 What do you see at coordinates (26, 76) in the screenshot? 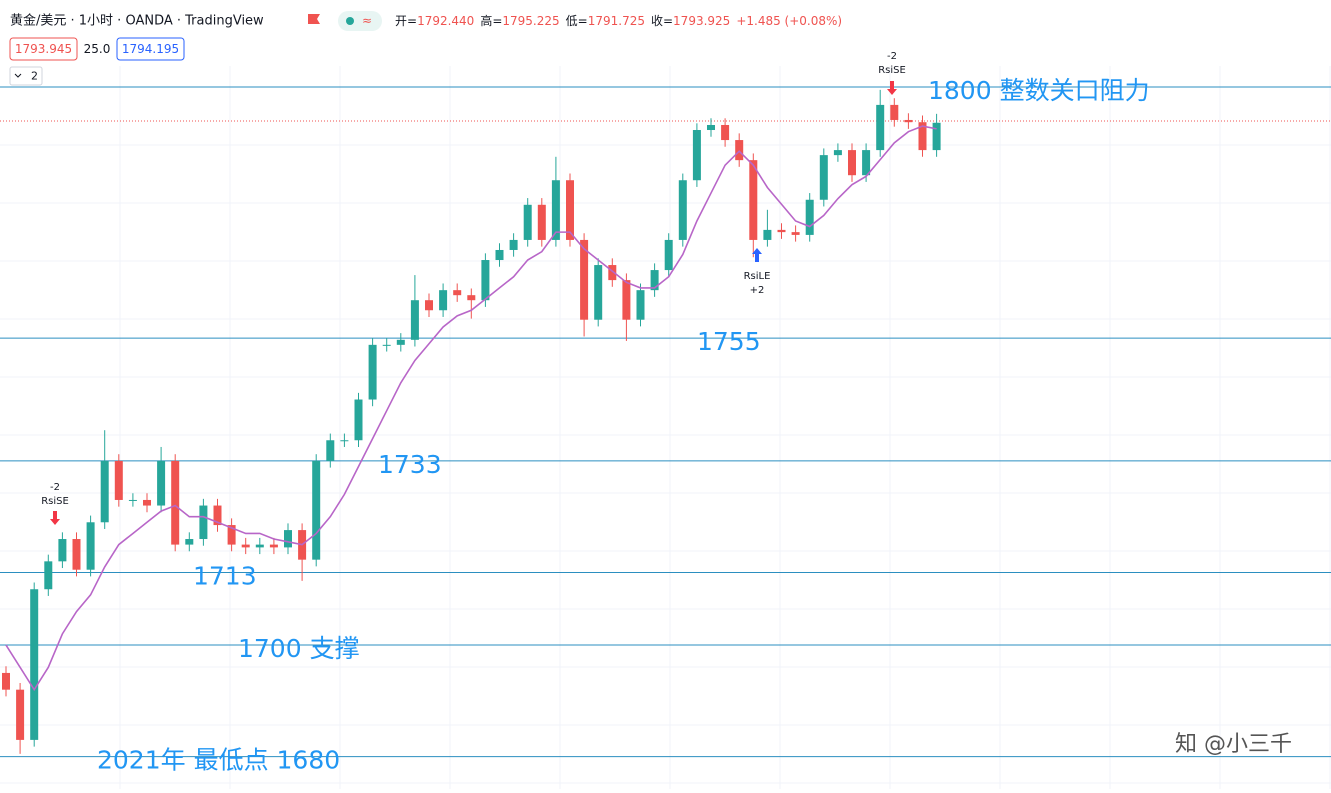
I see `indicator-toggle` at bounding box center [26, 76].